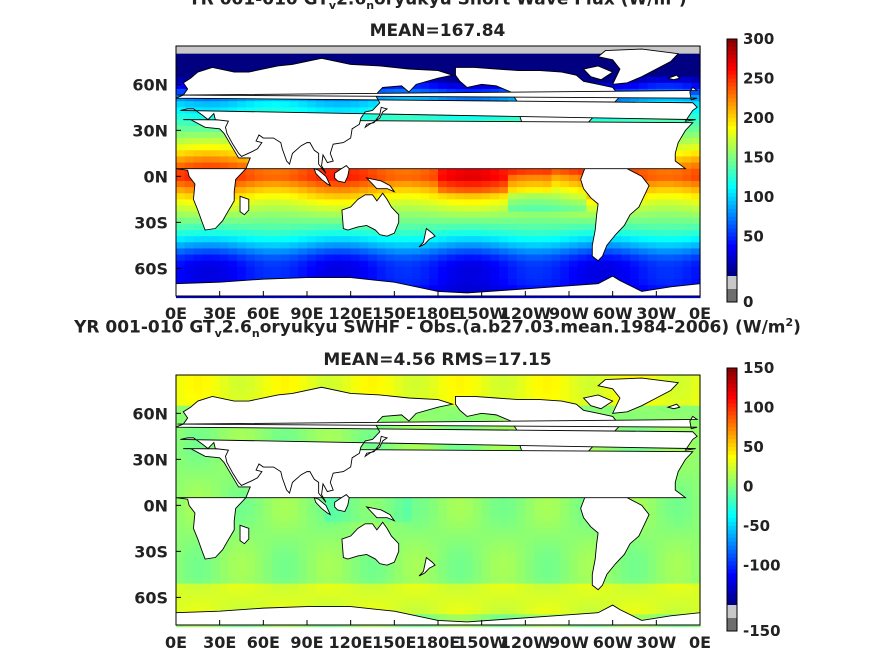 The height and width of the screenshot is (656, 875). Describe the element at coordinates (332, 6) in the screenshot. I see `top-title-sub-v: v` at that location.